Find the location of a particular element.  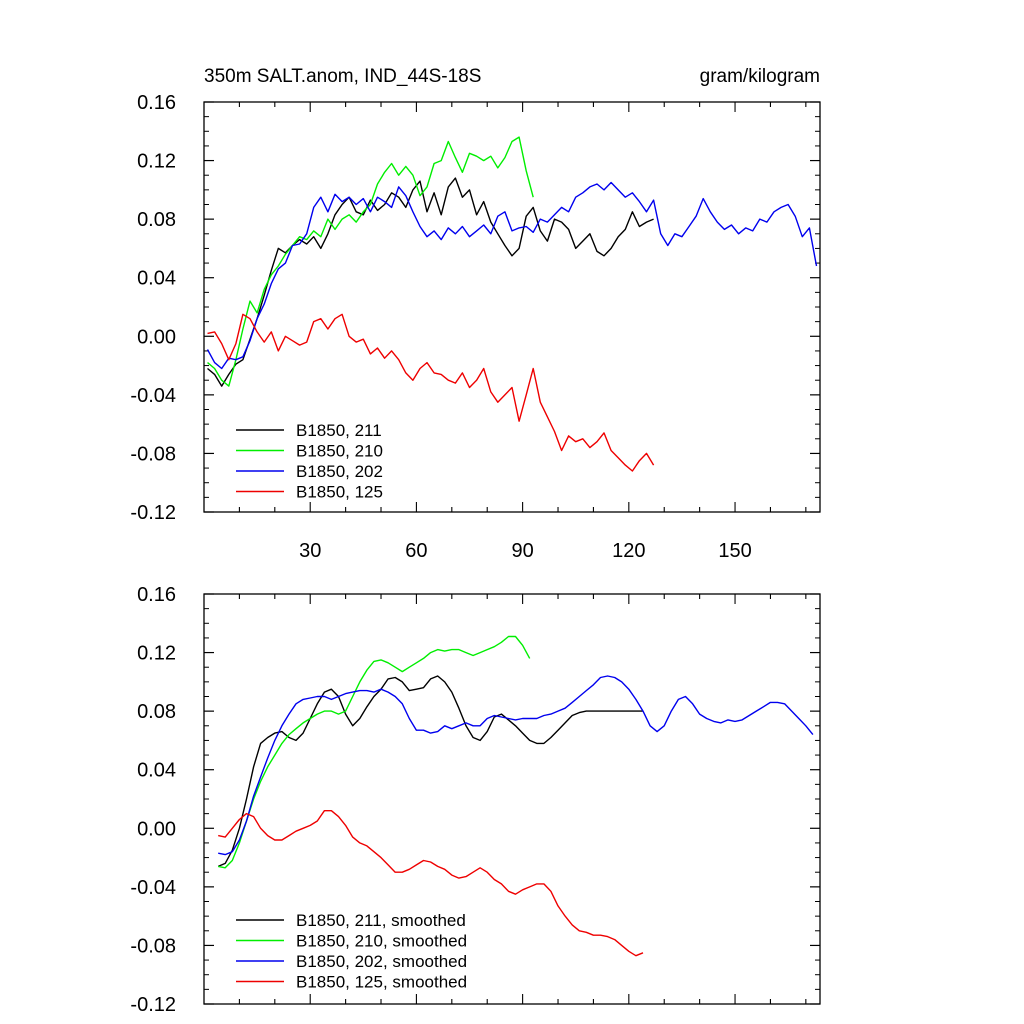

legend-label: B1850, 210 is located at coordinates (339, 451).